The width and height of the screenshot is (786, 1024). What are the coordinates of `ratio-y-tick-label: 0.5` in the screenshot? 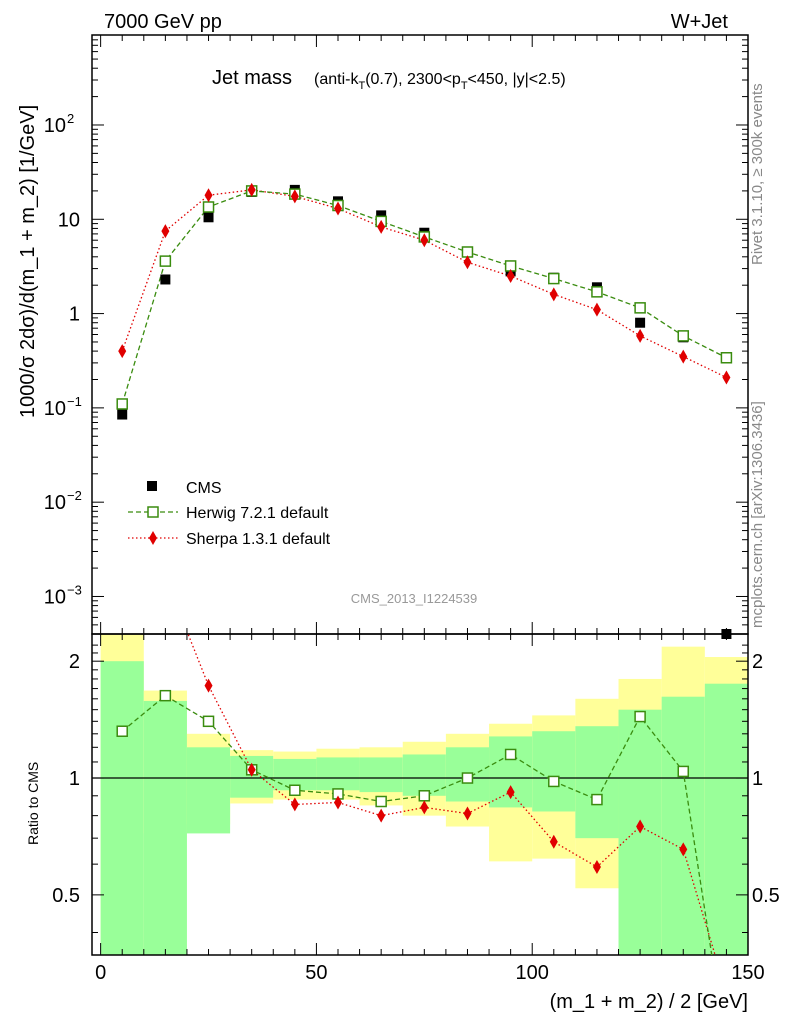 It's located at (66, 896).